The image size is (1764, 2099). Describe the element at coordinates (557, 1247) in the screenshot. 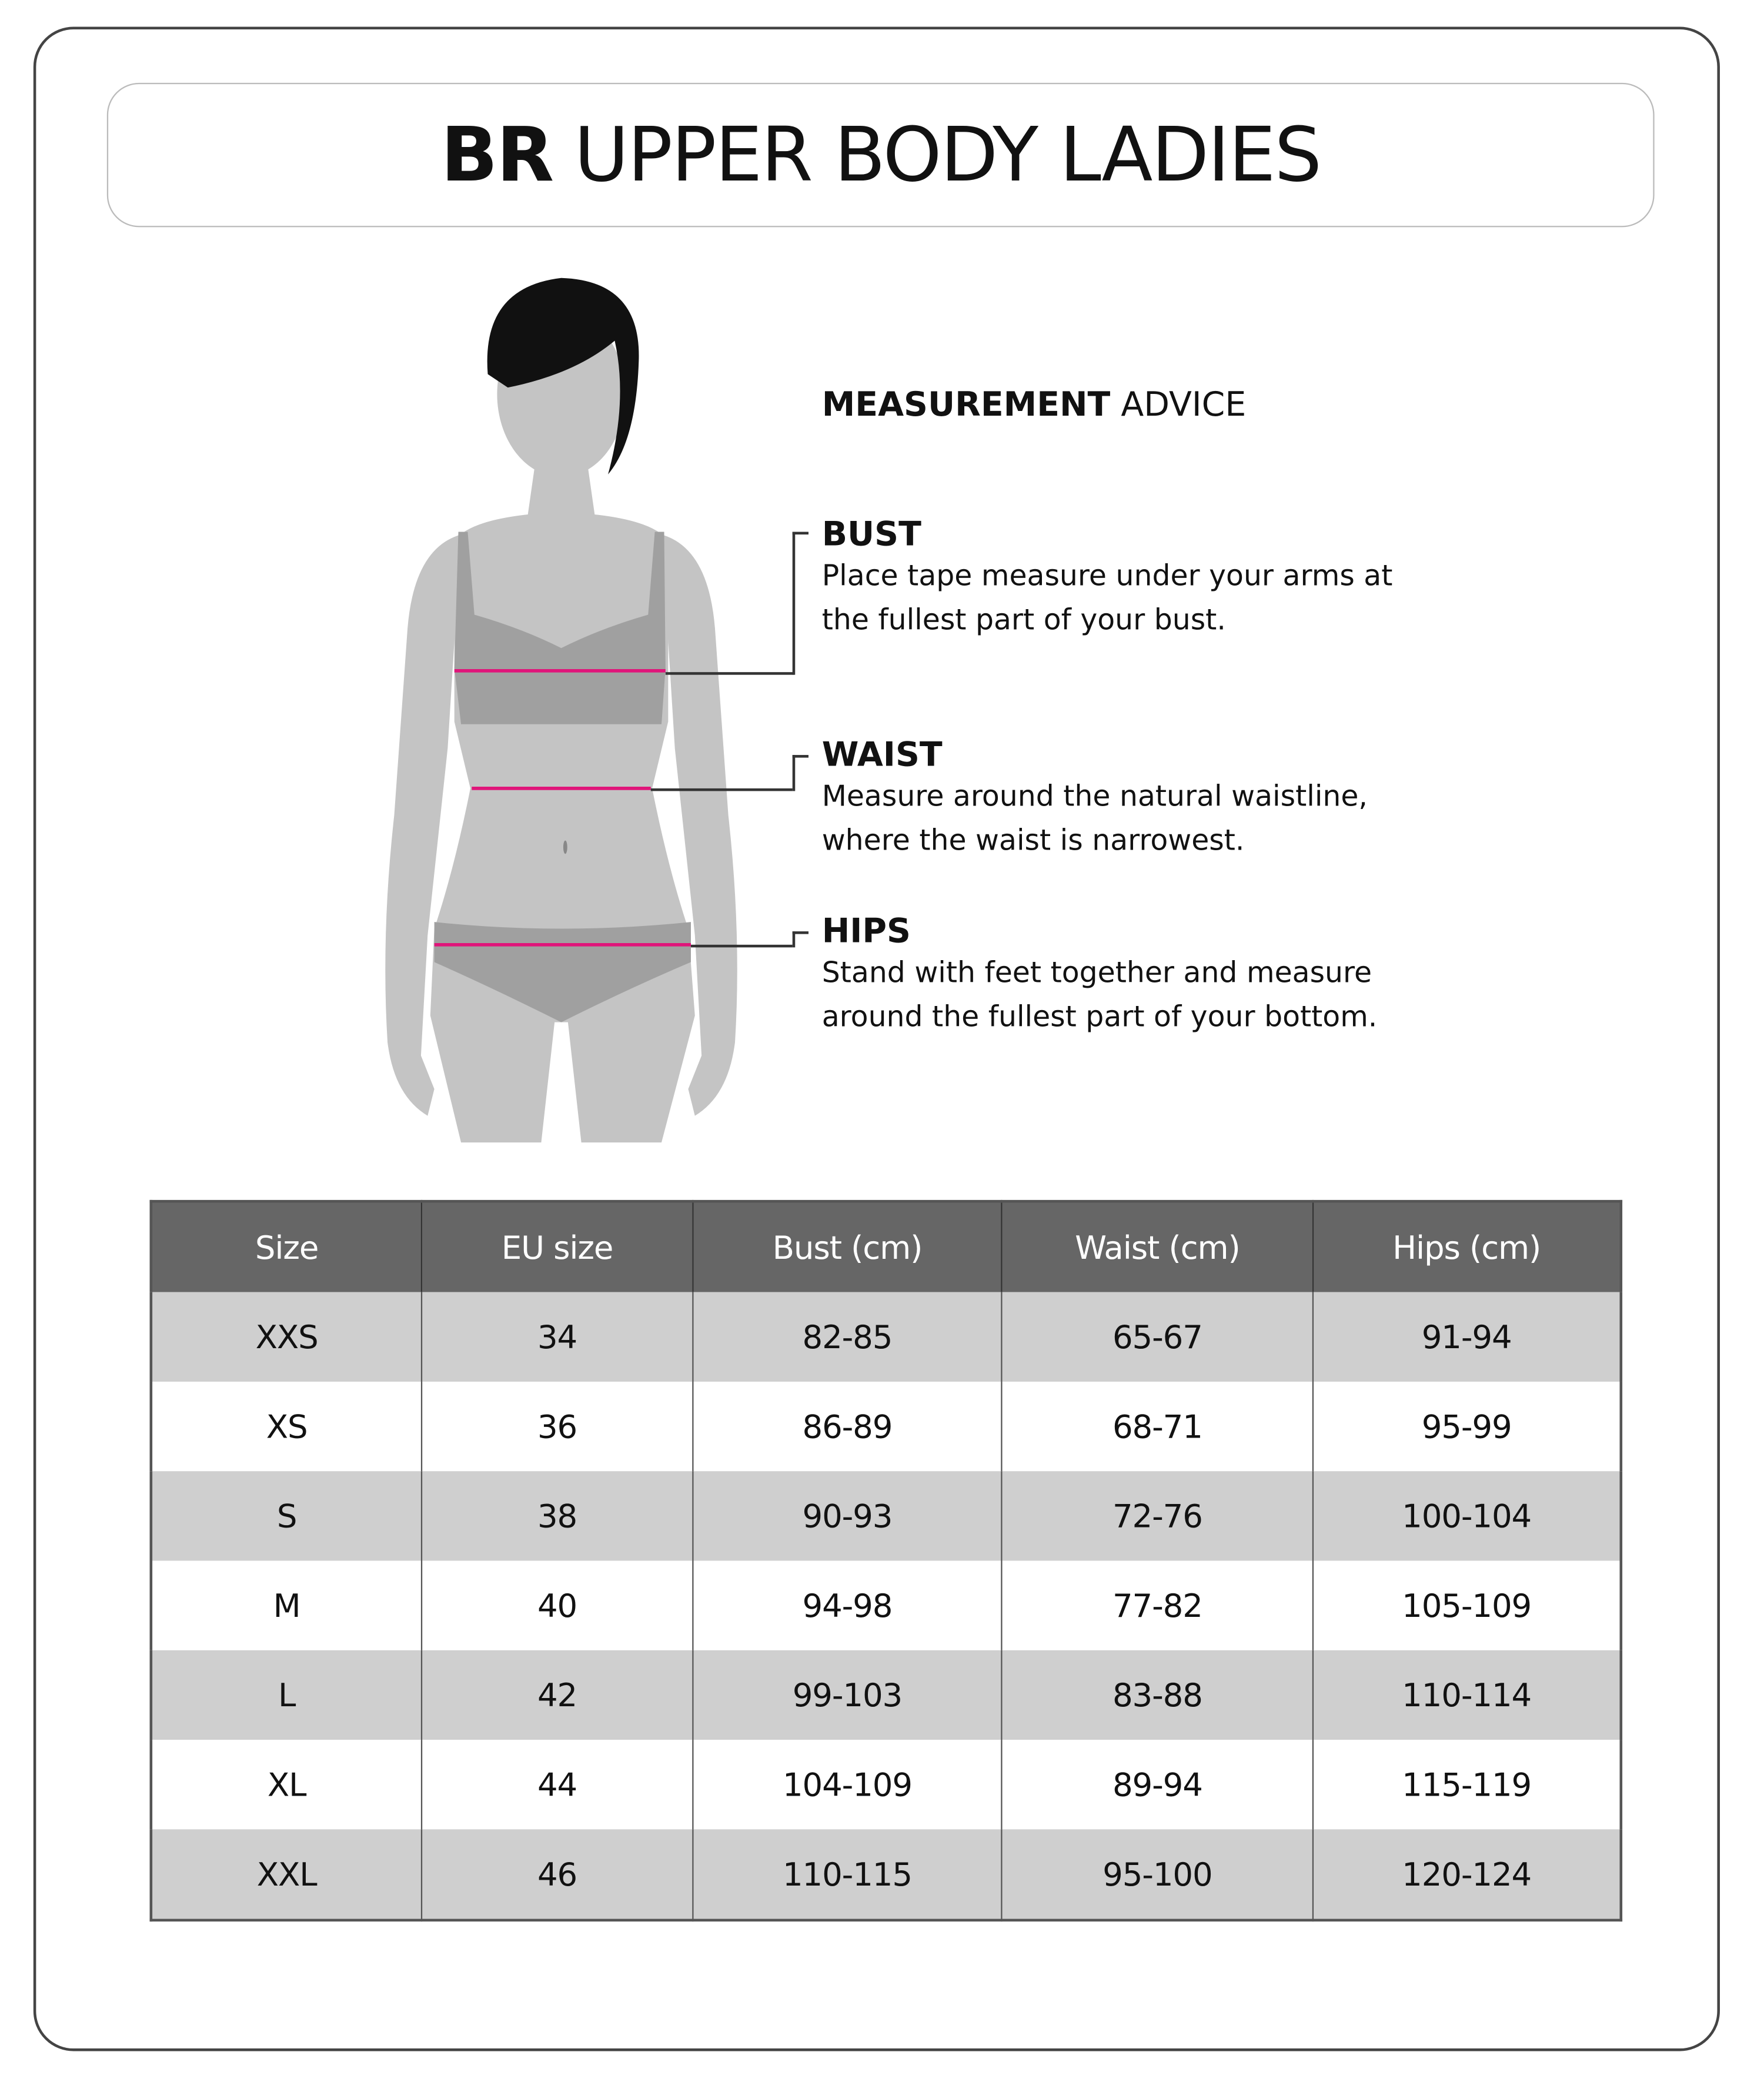

I see `column-header: EU size` at that location.